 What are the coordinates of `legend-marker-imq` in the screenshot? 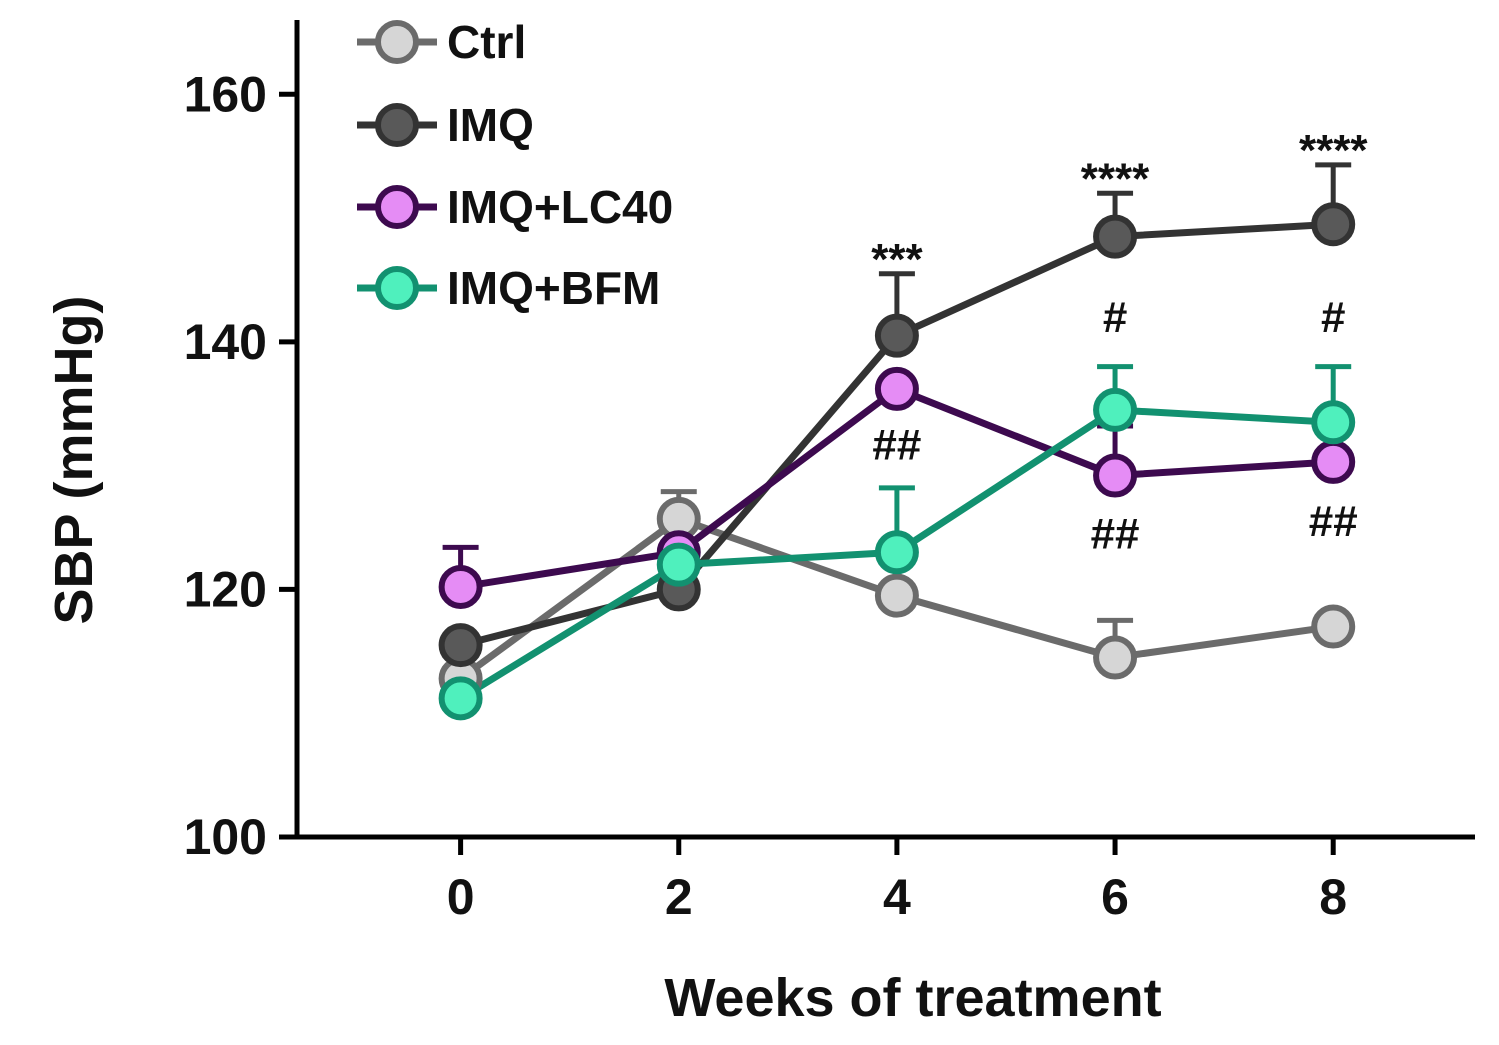 It's located at (397, 125).